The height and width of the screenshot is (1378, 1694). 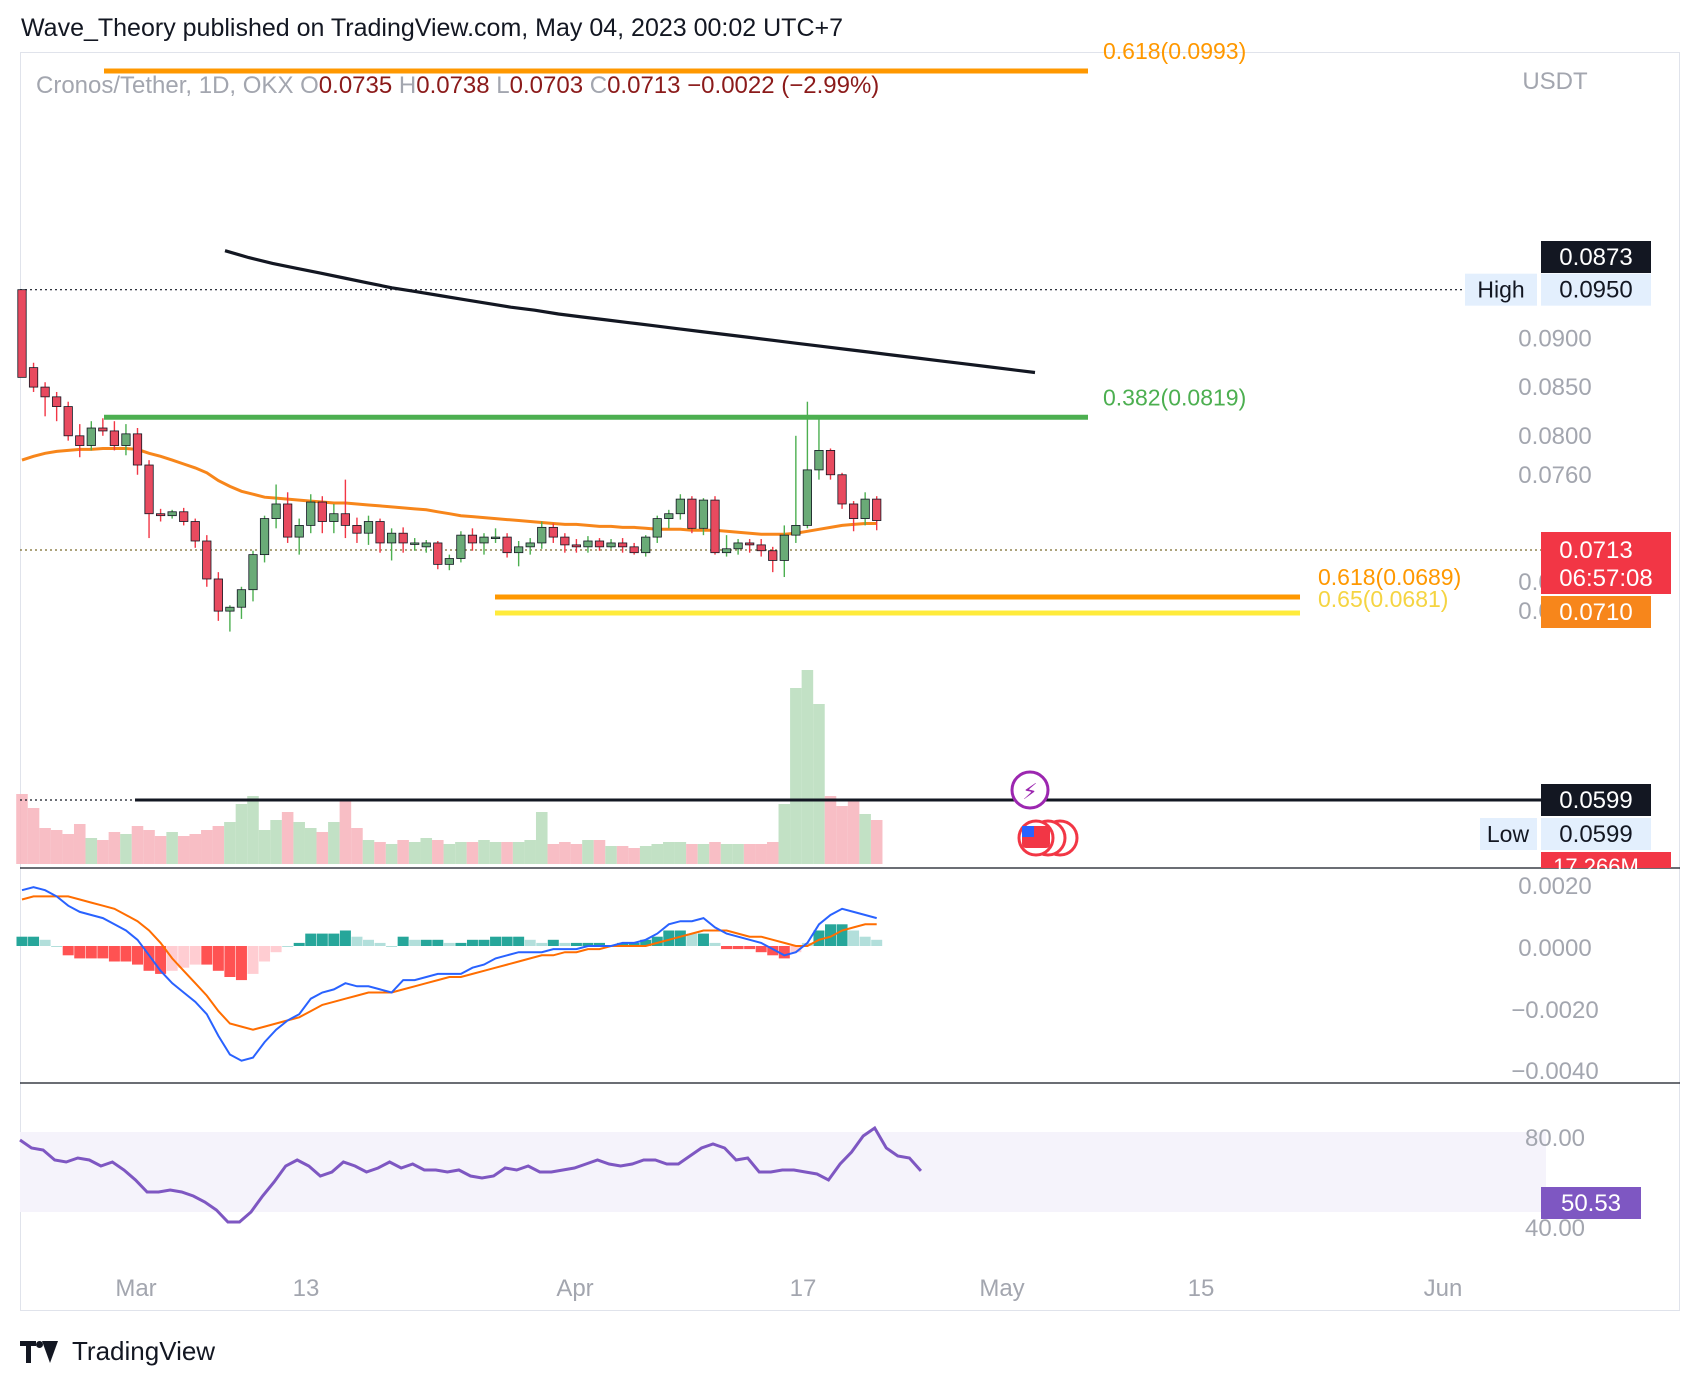 I want to click on macd-tick-label: −0.0040, so click(x=1554, y=1071).